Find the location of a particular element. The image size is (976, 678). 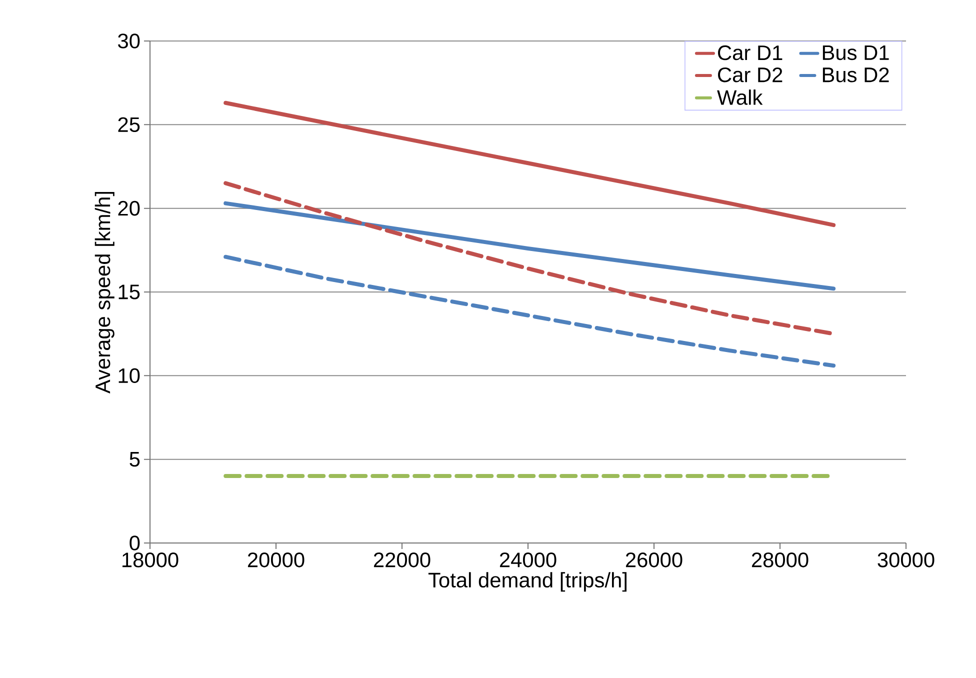

legend-label: Bus D2 is located at coordinates (855, 74).